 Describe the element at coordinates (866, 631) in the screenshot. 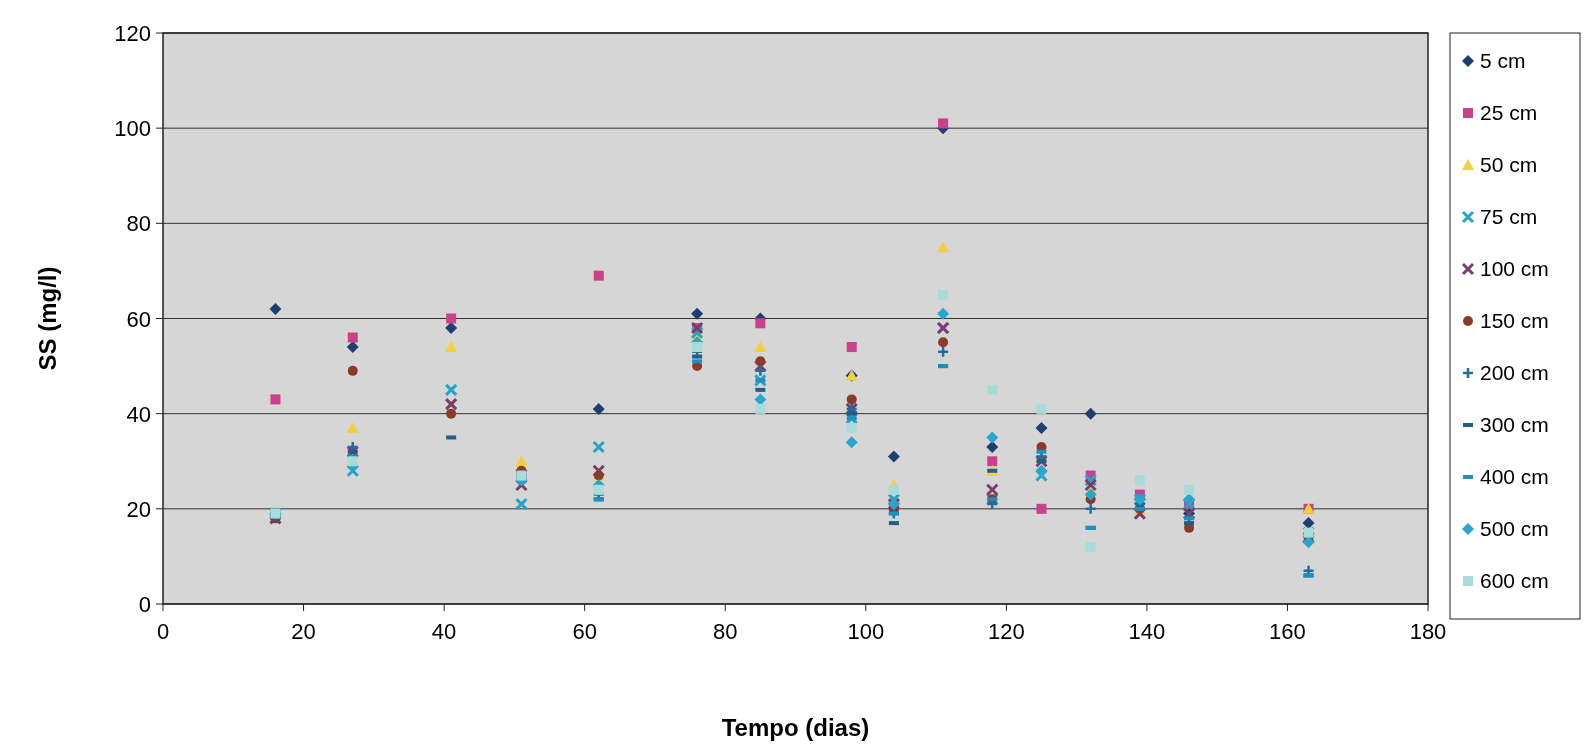

I see `x-tick-label: 100` at that location.